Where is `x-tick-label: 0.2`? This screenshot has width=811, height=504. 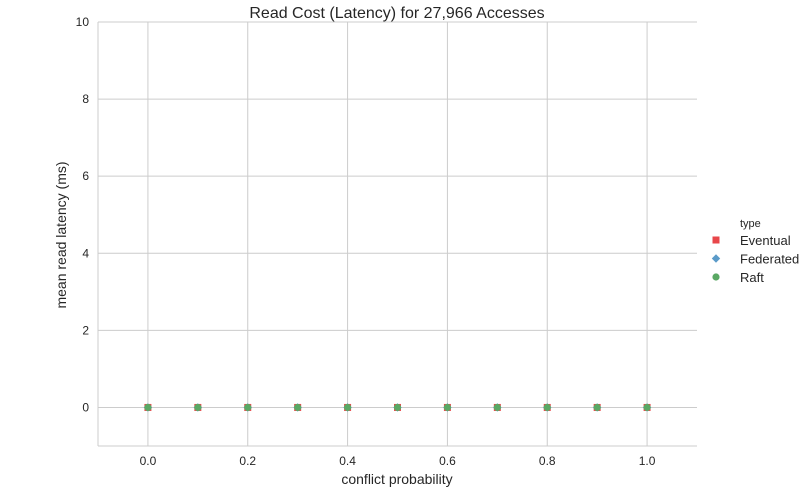 x-tick-label: 0.2 is located at coordinates (247, 461).